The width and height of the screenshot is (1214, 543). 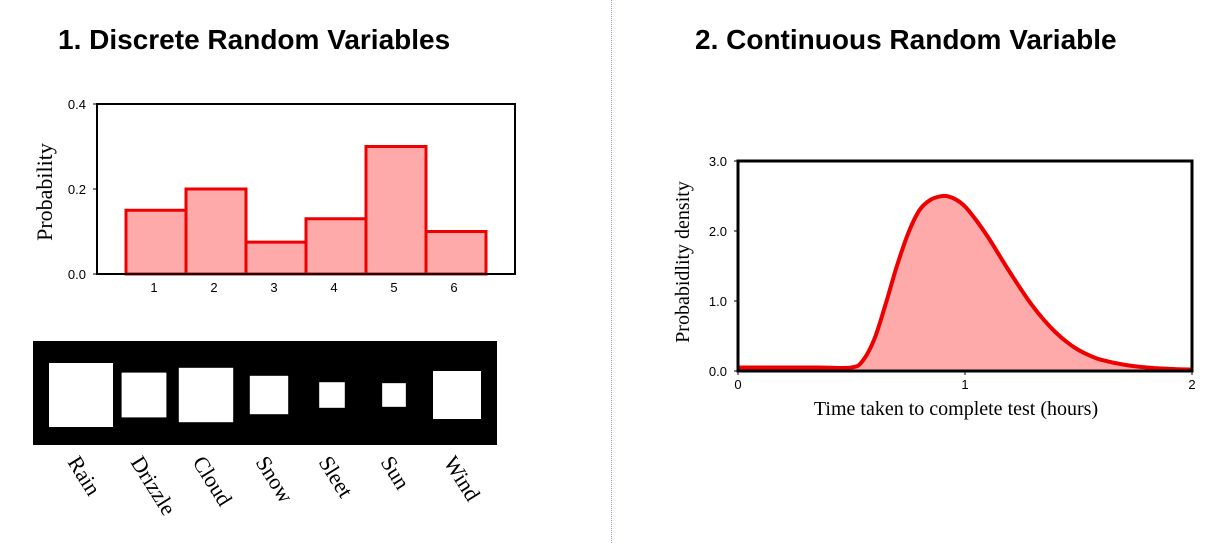 I want to click on weather-legend: Rain Drizzle Cloud Snow Sleet Sun Wind, so click(x=265, y=430).